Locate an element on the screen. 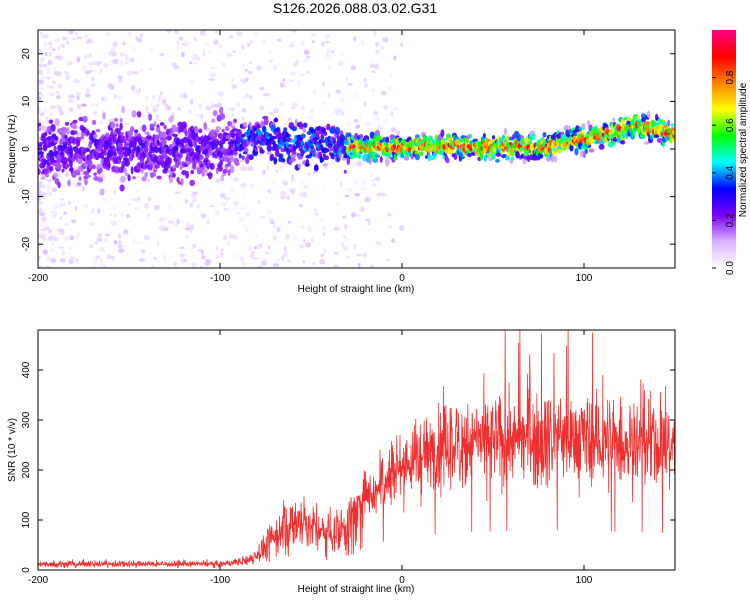  spectrogram-x-axis-label: Height of straight line (km) is located at coordinates (356, 289).